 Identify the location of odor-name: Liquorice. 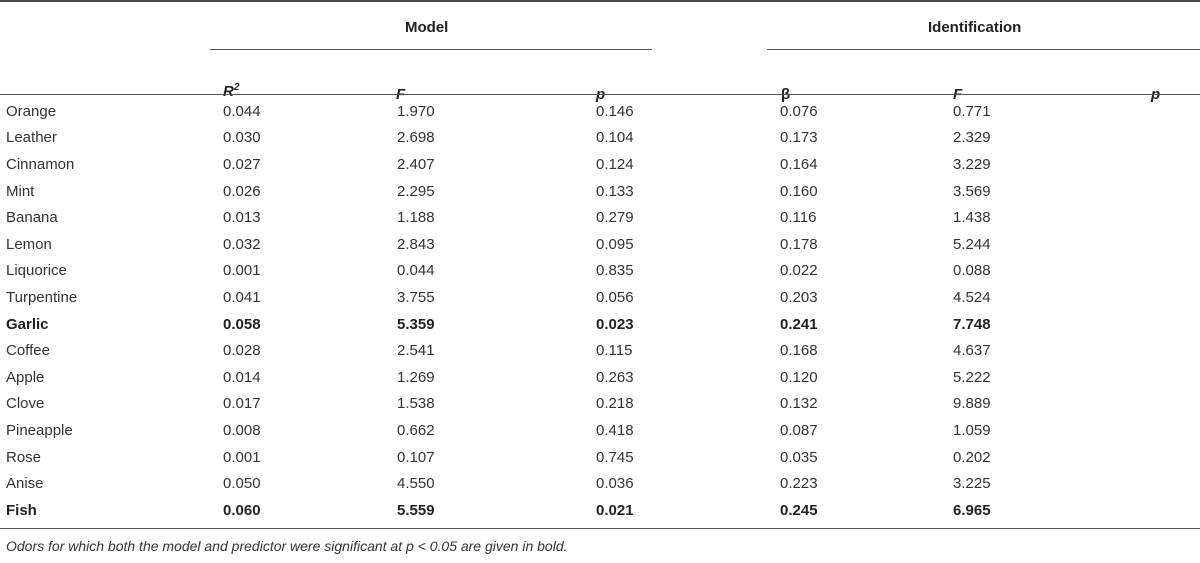
(36, 271).